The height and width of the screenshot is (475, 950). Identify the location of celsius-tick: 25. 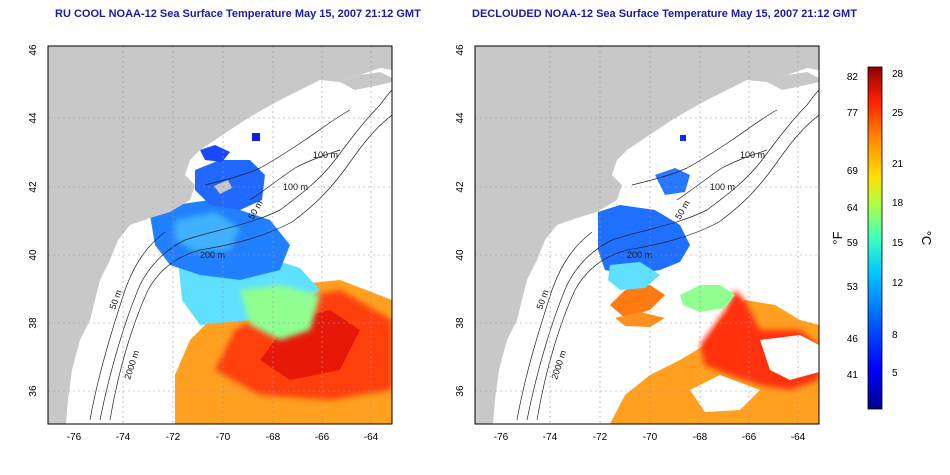
(898, 113).